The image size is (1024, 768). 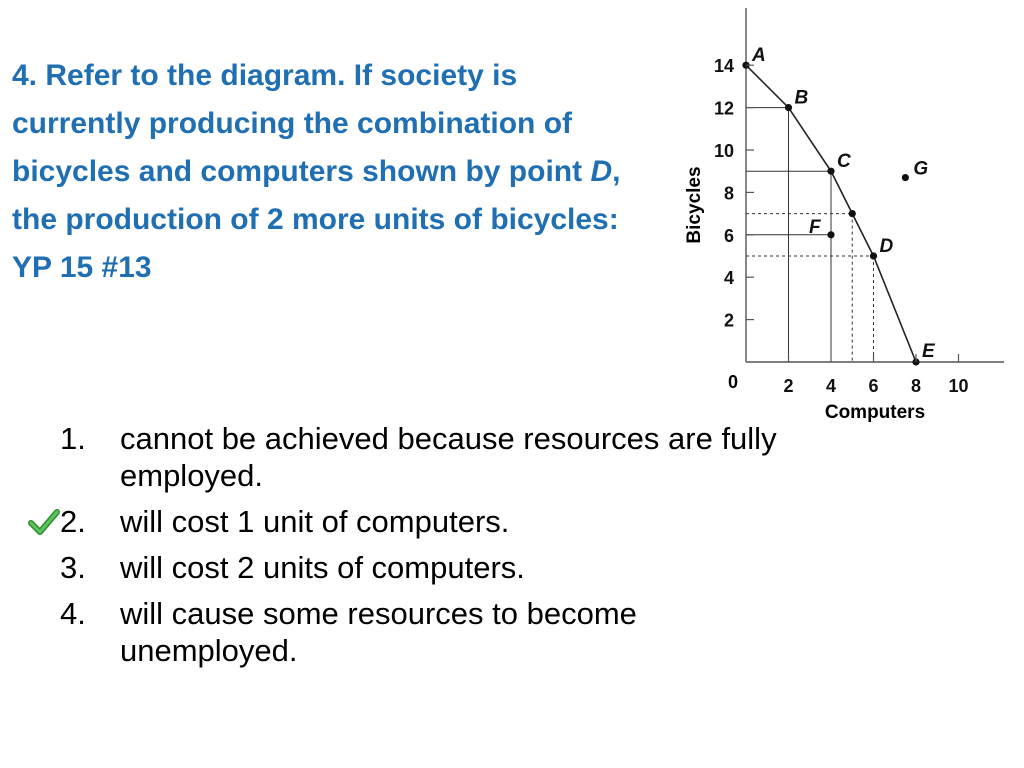 I want to click on y-tick-label: 10, so click(x=724, y=151).